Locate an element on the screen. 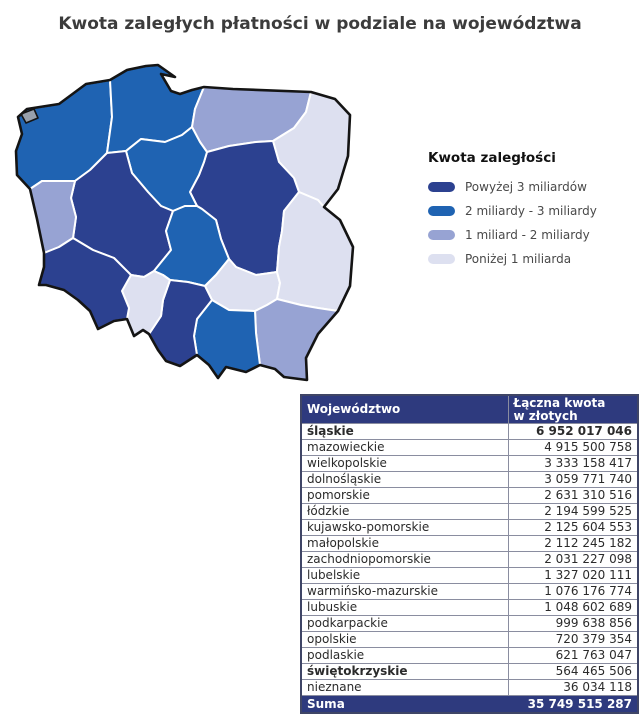 Image resolution: width=640 pixels, height=714 pixels. region-cell: podkarpackie is located at coordinates (404, 623).